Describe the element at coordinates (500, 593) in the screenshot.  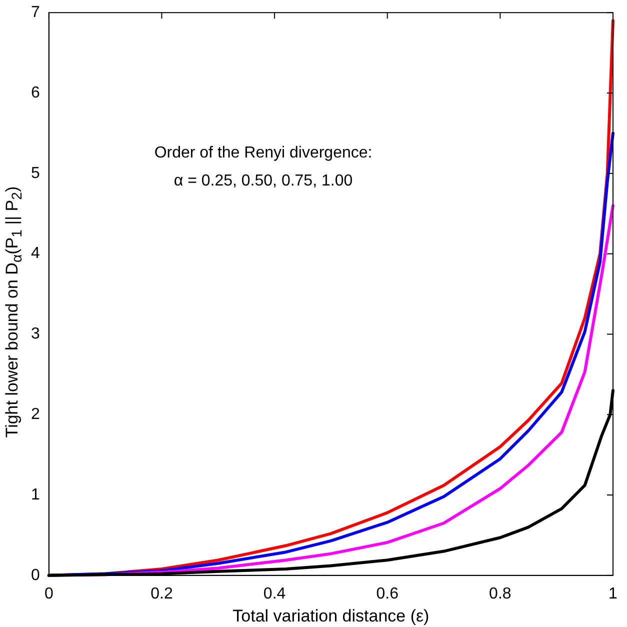
I see `x-tick-label: 0.8` at that location.